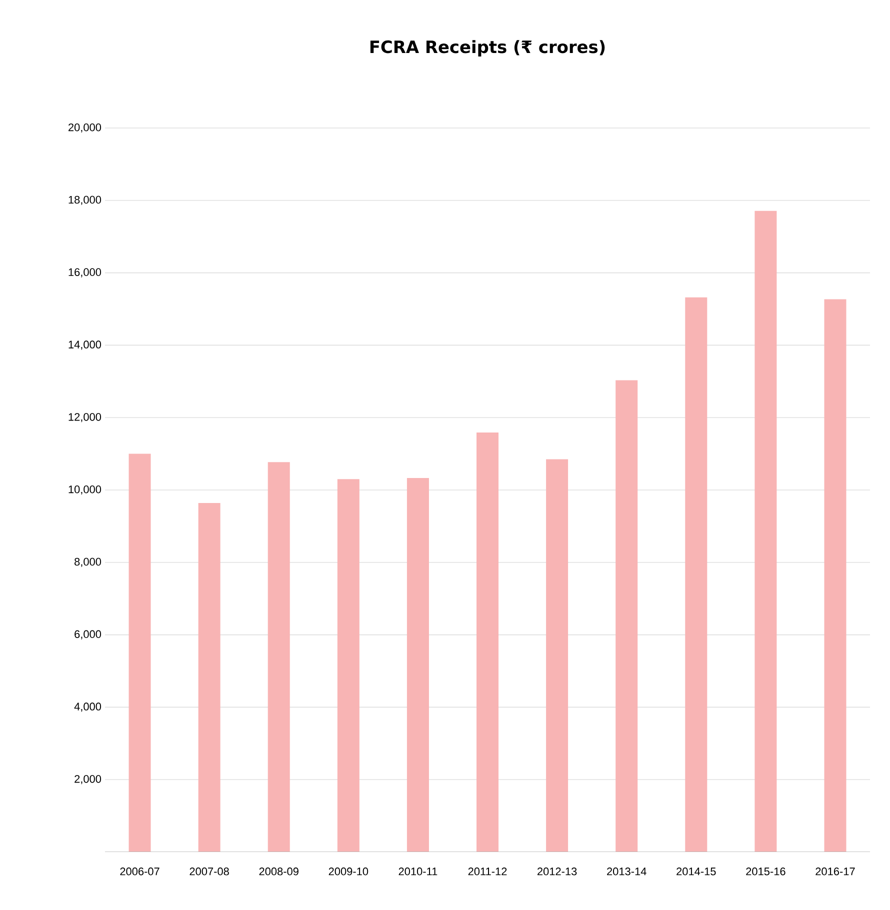 This screenshot has height=910, width=890. I want to click on y-tick-label: 8,000, so click(88, 562).